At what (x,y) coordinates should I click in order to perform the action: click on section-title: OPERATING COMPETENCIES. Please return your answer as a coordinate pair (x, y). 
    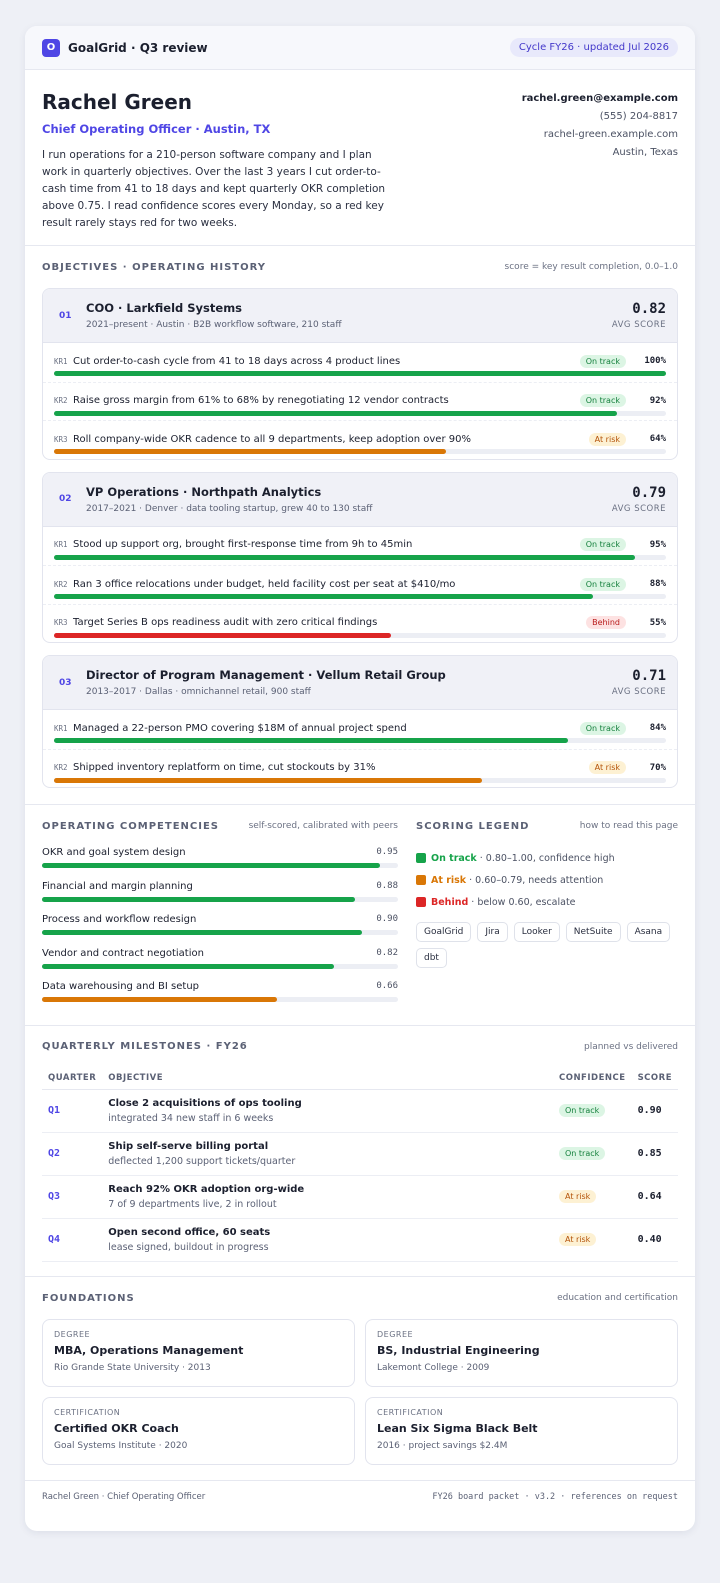
    Looking at the image, I should click on (130, 826).